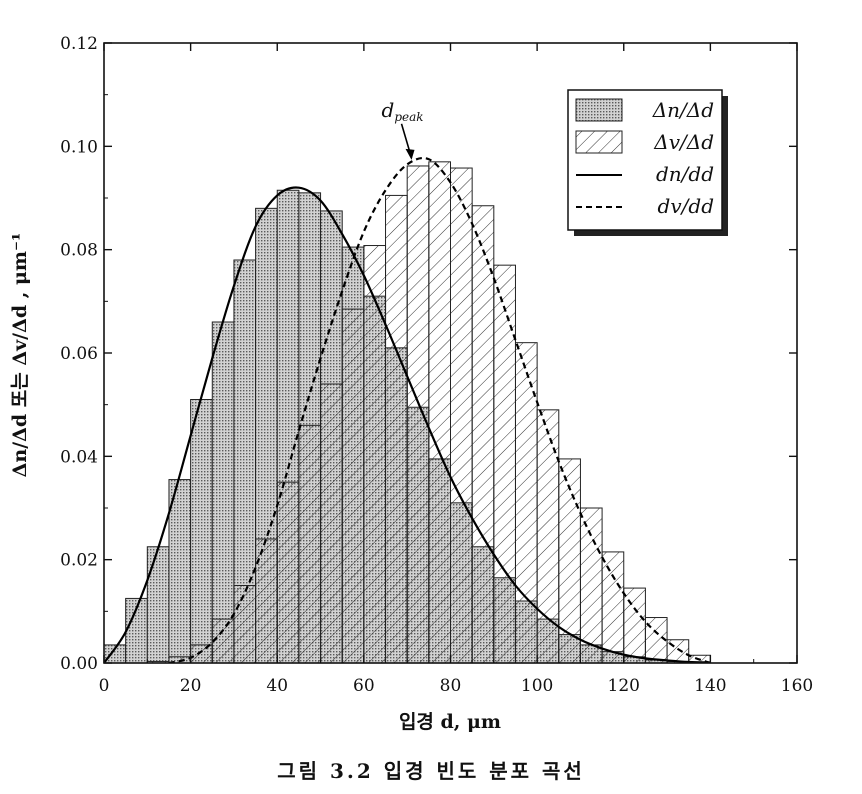  Describe the element at coordinates (403, 129) in the screenshot. I see `peak-annotation: dpeak` at that location.